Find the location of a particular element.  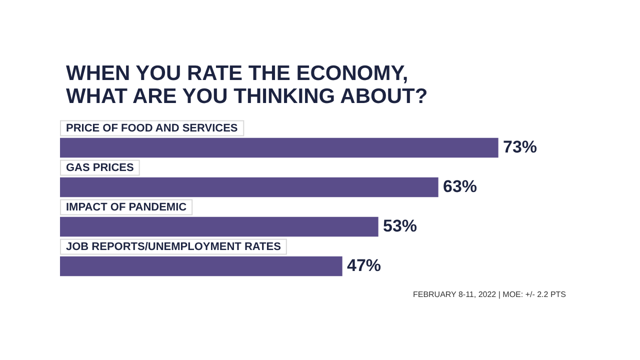

y-tick-label: GAS PRICES is located at coordinates (100, 168).